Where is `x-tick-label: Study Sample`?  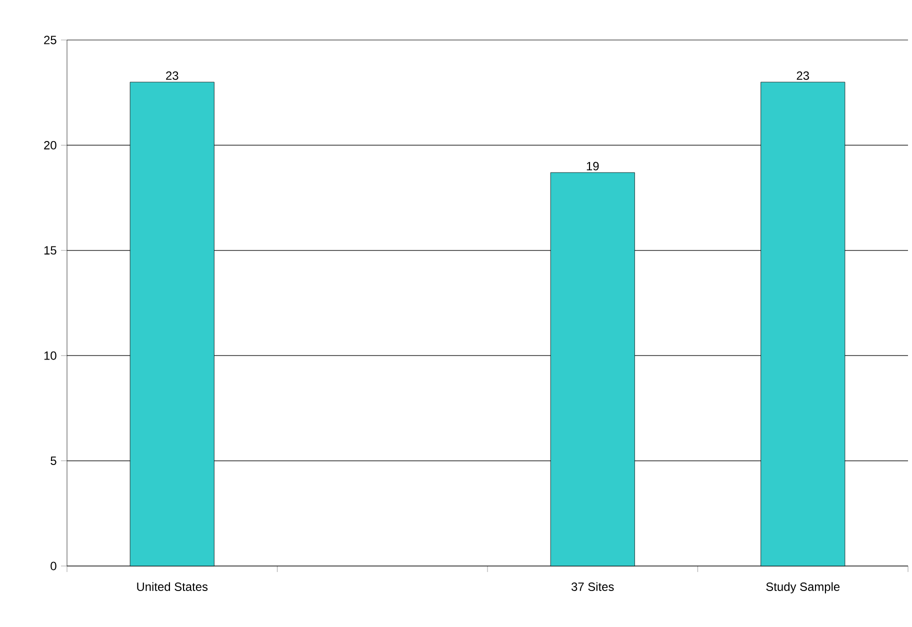
x-tick-label: Study Sample is located at coordinates (803, 588).